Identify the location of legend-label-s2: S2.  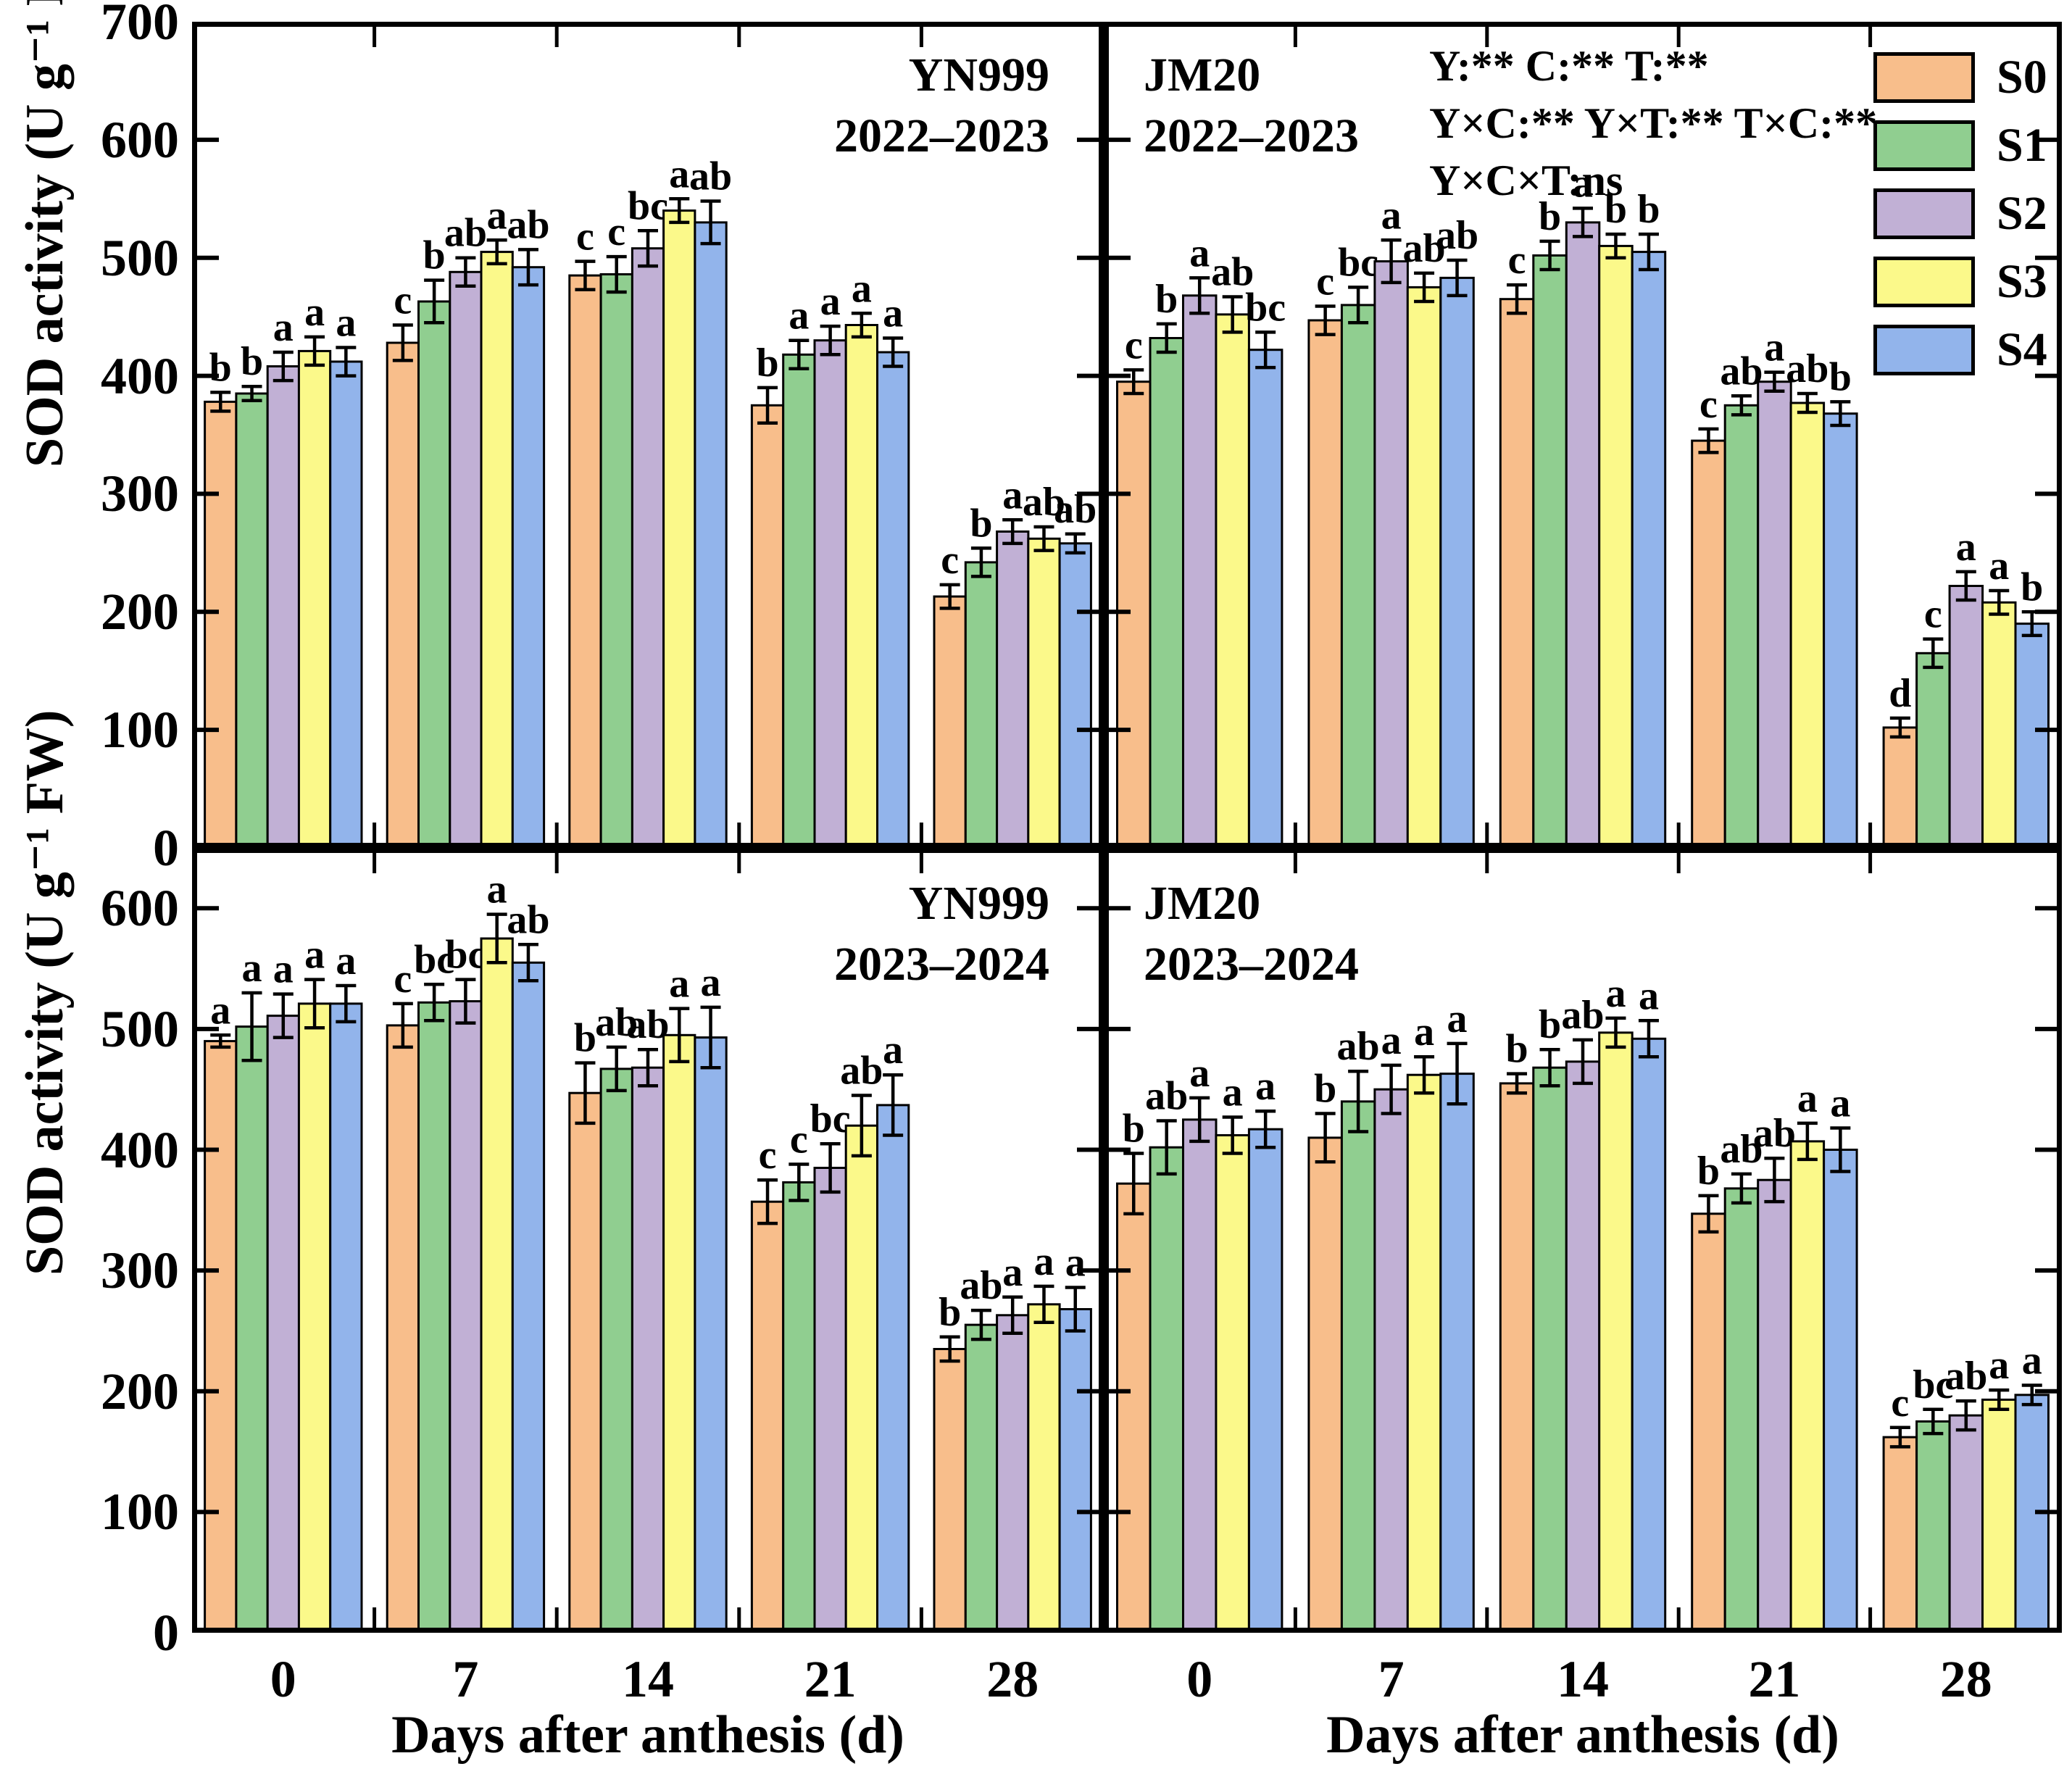
(2022, 213).